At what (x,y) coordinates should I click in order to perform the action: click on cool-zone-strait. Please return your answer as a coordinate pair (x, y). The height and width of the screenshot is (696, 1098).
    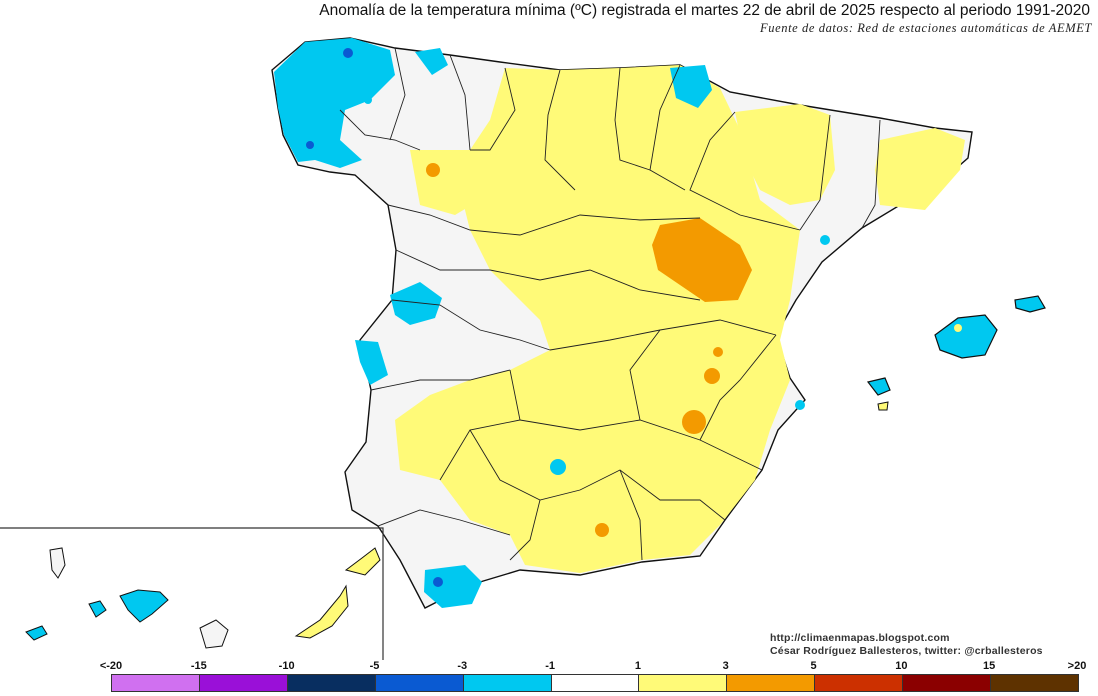
    Looking at the image, I should click on (453, 586).